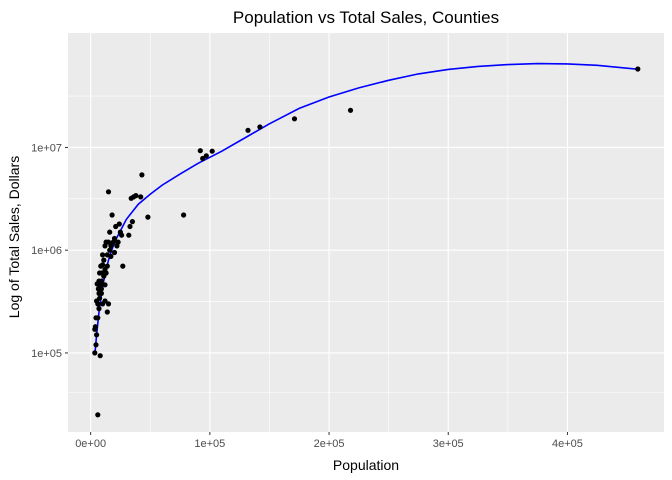 Image resolution: width=672 pixels, height=480 pixels. What do you see at coordinates (567, 444) in the screenshot?
I see `x-tick-label: 4e+05` at bounding box center [567, 444].